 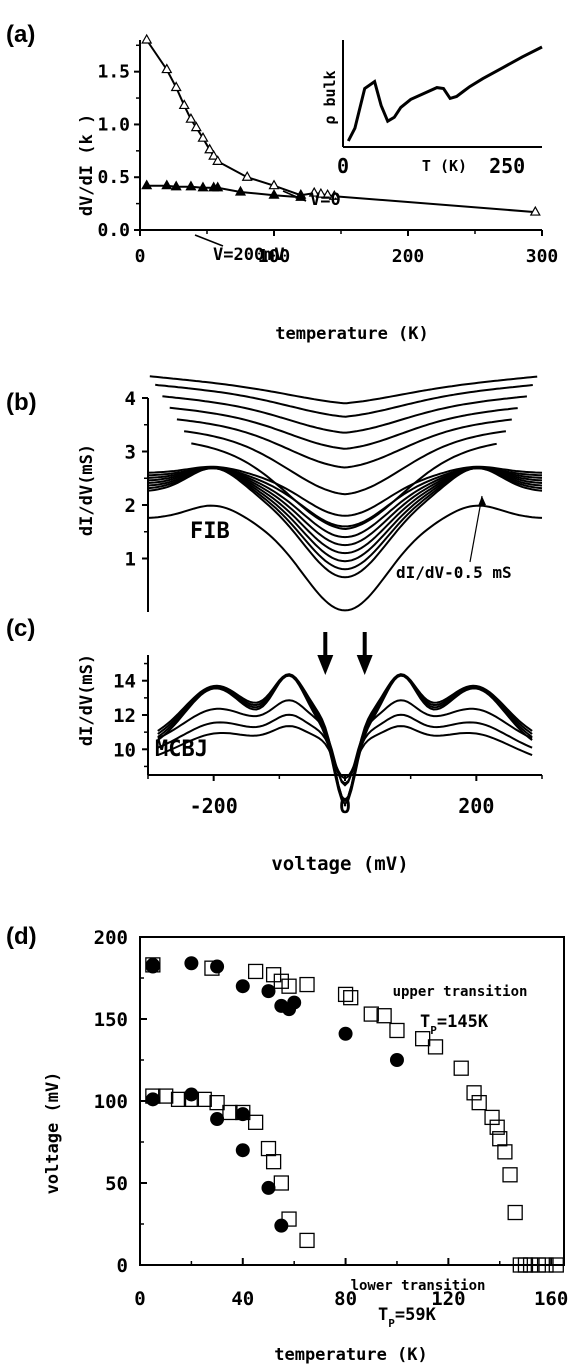 What do you see at coordinates (448, 1299) in the screenshot?
I see `panel-d-x-tick-label: 120` at bounding box center [448, 1299].